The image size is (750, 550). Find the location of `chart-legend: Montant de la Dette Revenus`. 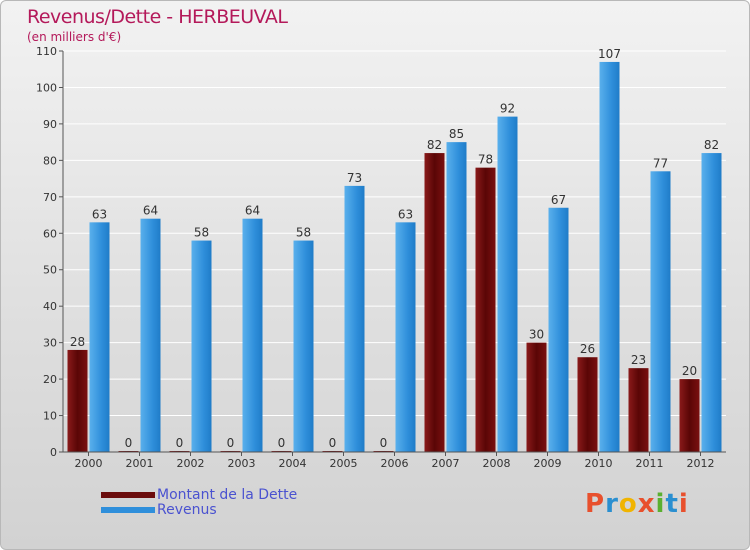

chart-legend: Montant de la Dette Revenus is located at coordinates (199, 502).